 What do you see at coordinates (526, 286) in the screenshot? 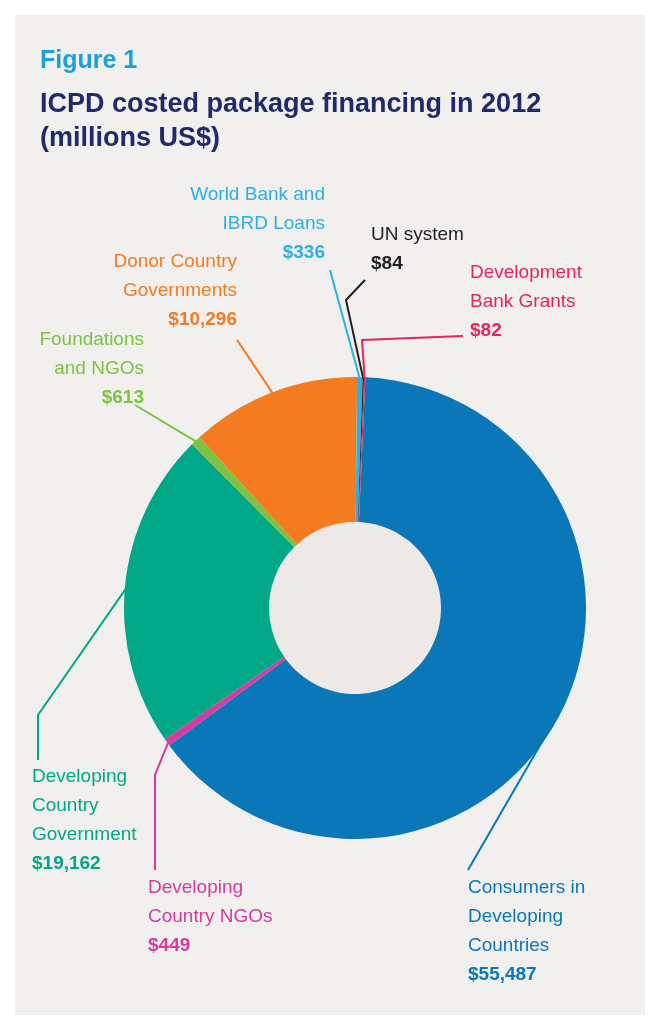
I see `slice-label: Development Bank Grants` at bounding box center [526, 286].